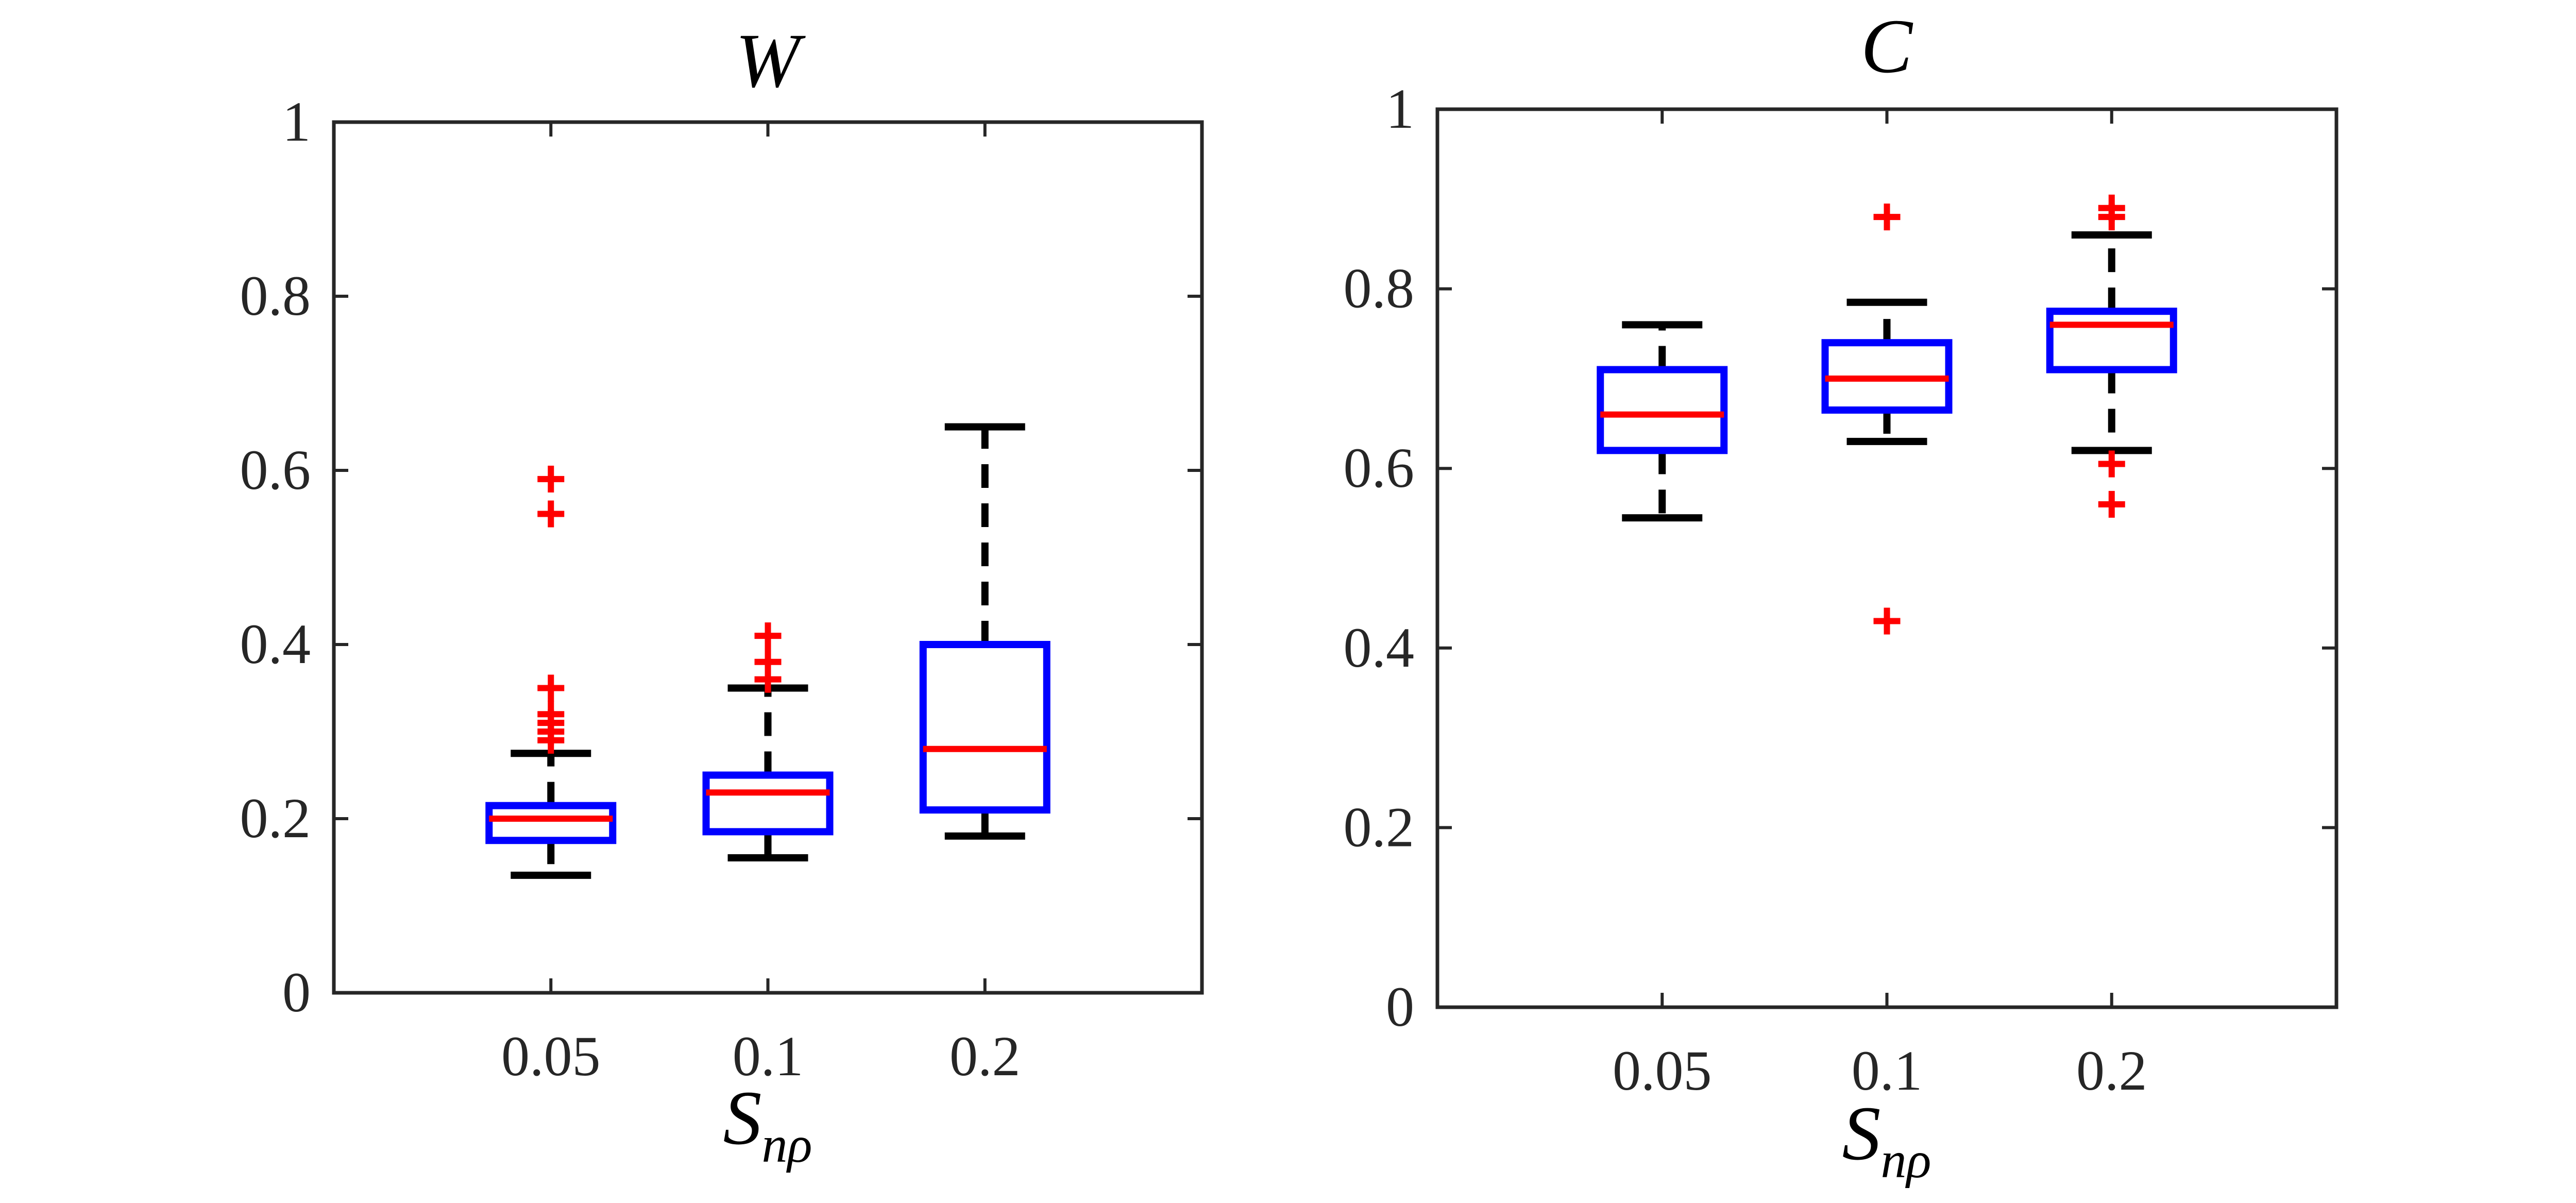 The image size is (2576, 1203). I want to click on chart-title: W, so click(771, 61).